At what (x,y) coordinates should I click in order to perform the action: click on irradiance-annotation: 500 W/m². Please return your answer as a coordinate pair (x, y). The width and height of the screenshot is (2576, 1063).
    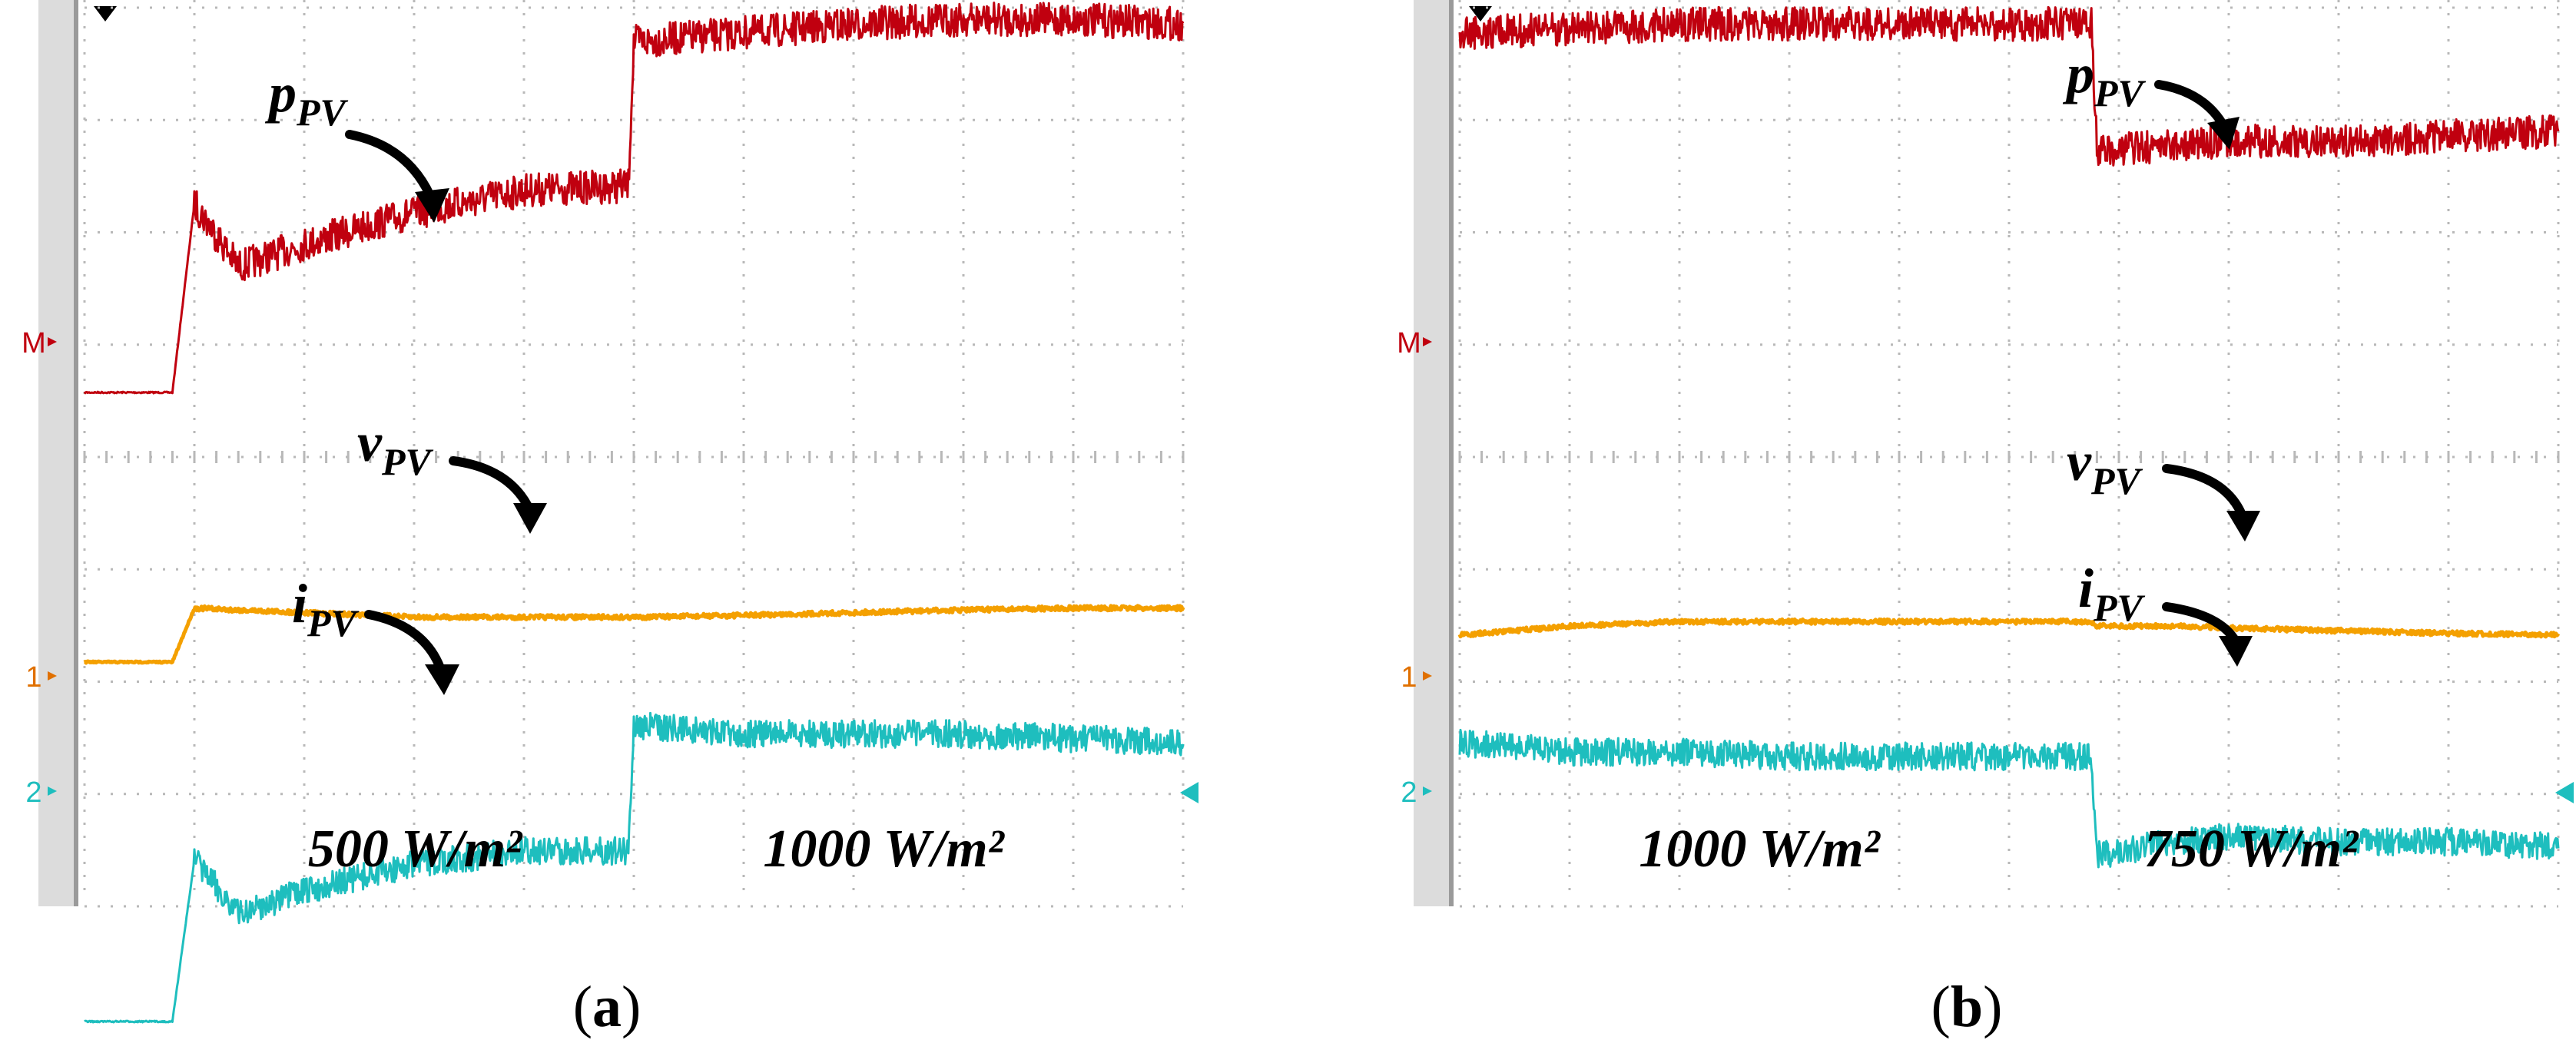
    Looking at the image, I should click on (415, 849).